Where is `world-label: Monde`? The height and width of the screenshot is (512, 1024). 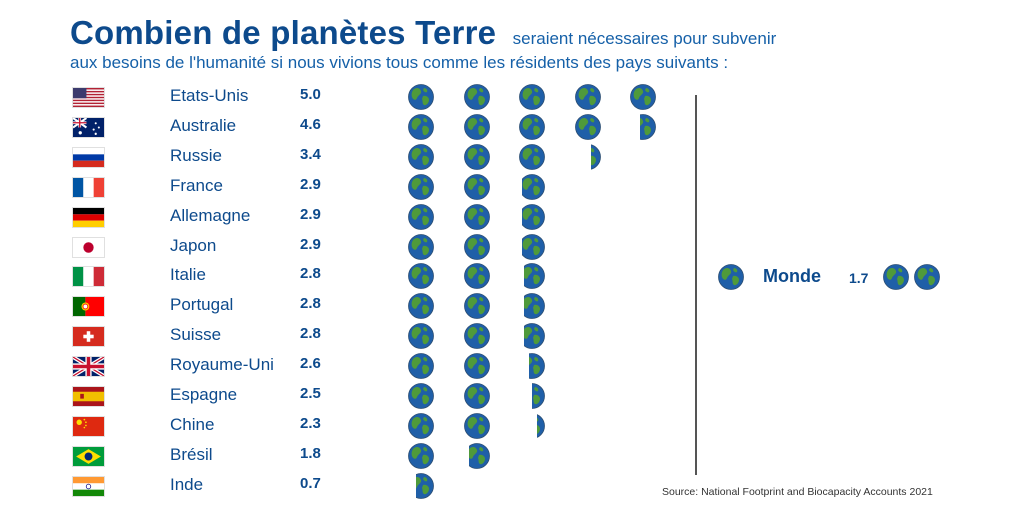 world-label: Monde is located at coordinates (792, 276).